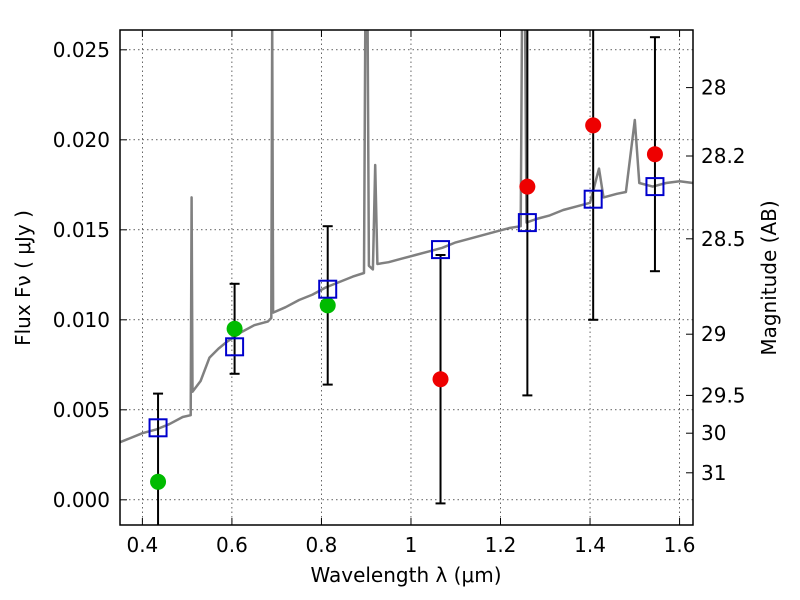  What do you see at coordinates (232, 545) in the screenshot?
I see `x-tick-label: 0.6` at bounding box center [232, 545].